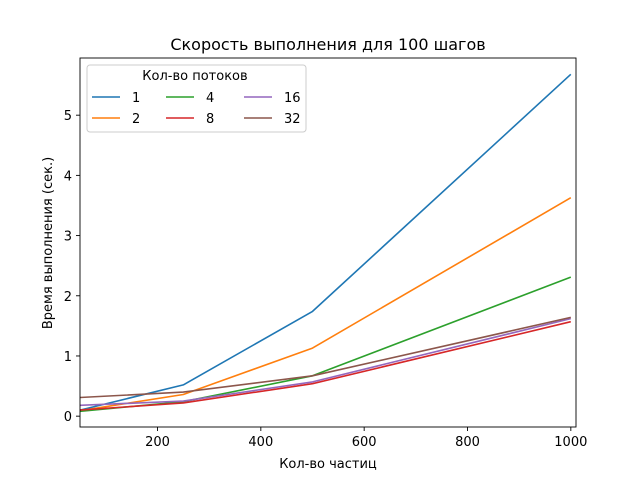 The image size is (640, 480). I want to click on legend-label-1: 1, so click(136, 98).